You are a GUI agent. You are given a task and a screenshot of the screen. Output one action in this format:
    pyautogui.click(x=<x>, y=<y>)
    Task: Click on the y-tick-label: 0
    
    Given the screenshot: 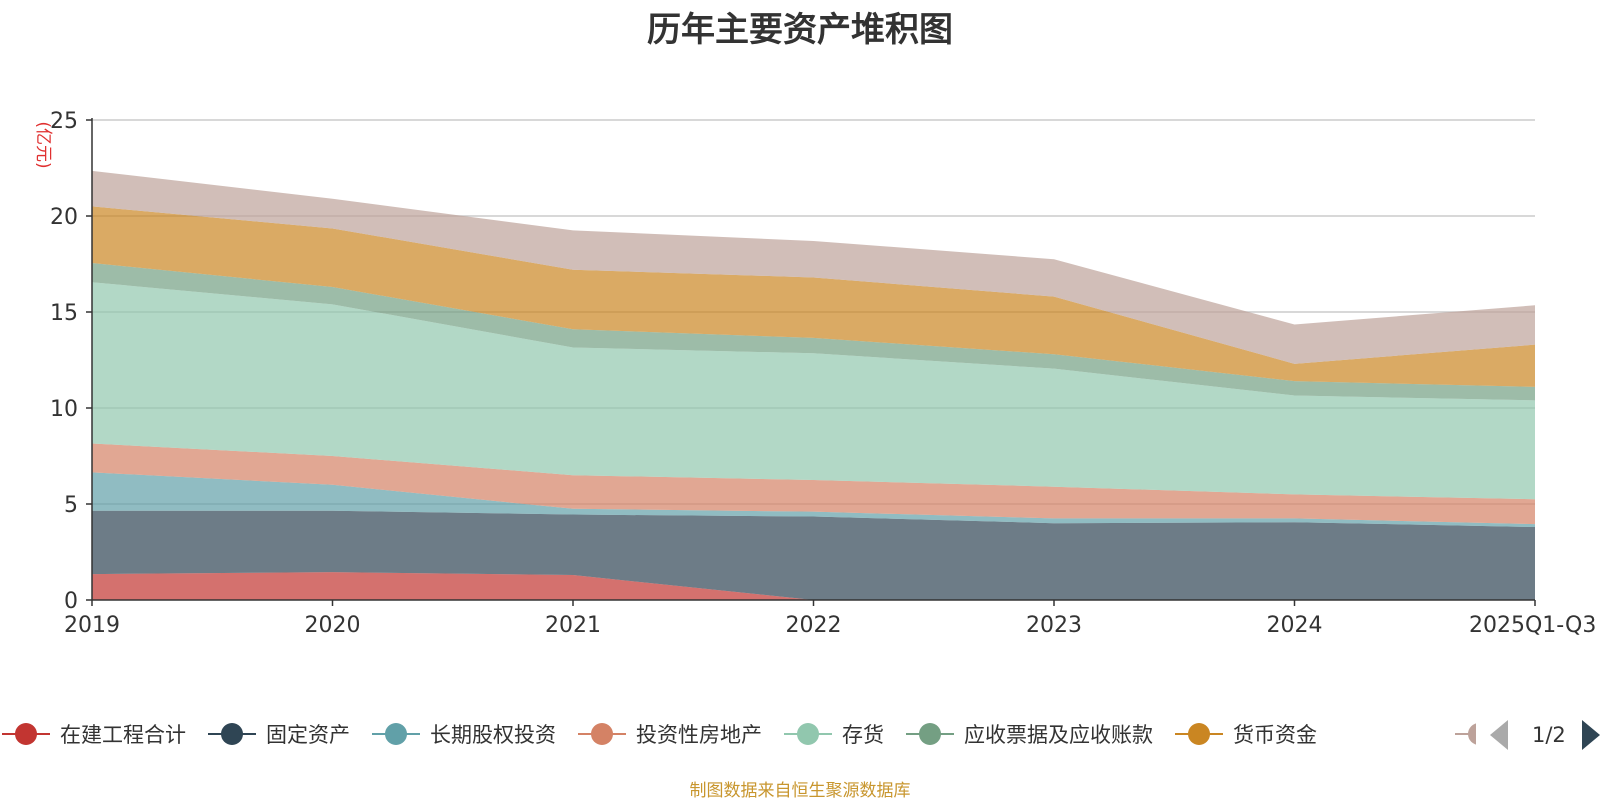 What is the action you would take?
    pyautogui.click(x=71, y=601)
    